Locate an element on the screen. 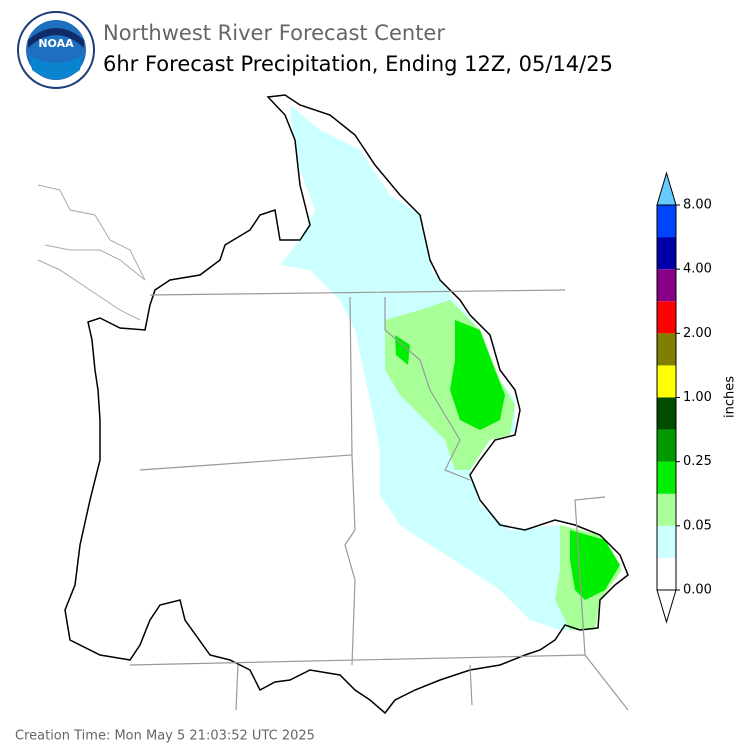 This screenshot has height=756, width=756. coastline is located at coordinates (91, 252).